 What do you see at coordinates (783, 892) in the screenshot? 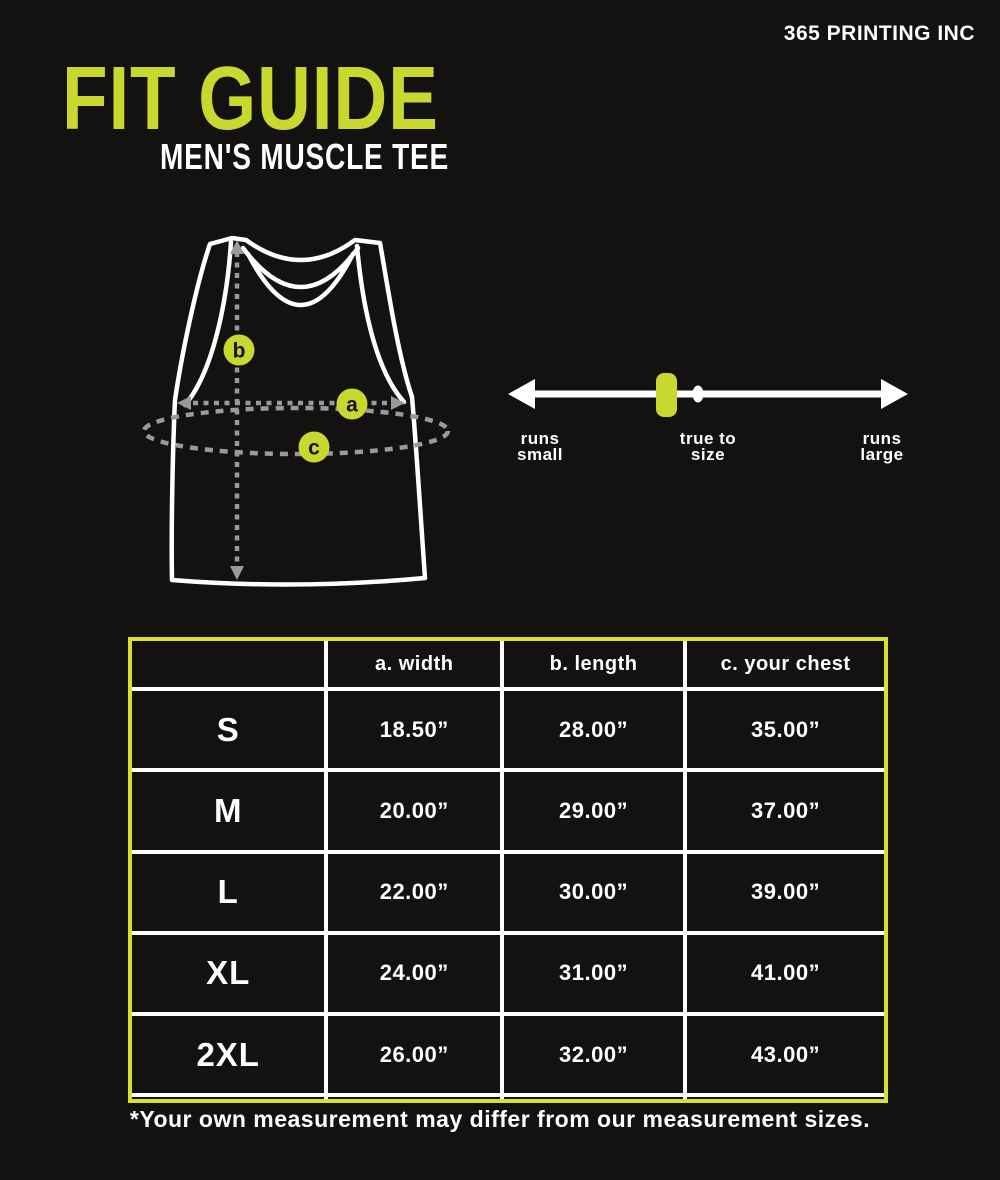
I see `chest-value: 39.00”` at bounding box center [783, 892].